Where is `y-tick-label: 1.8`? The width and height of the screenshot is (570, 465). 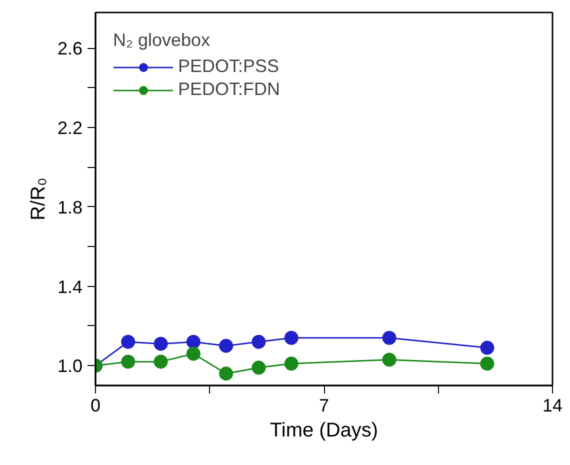
y-tick-label: 1.8 is located at coordinates (70, 207).